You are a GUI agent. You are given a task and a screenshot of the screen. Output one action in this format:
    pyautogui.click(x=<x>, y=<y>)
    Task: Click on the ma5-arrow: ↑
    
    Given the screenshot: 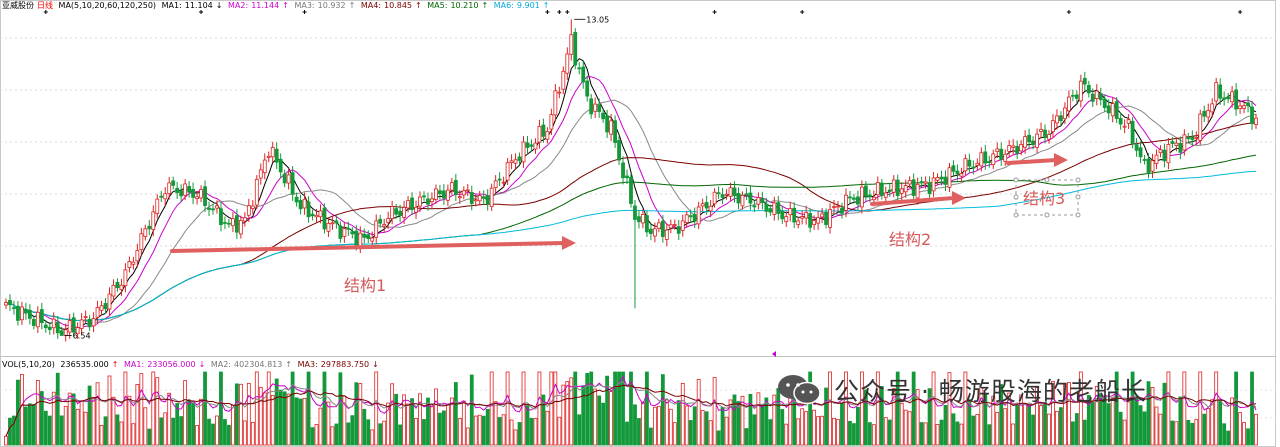 What is the action you would take?
    pyautogui.click(x=485, y=5)
    